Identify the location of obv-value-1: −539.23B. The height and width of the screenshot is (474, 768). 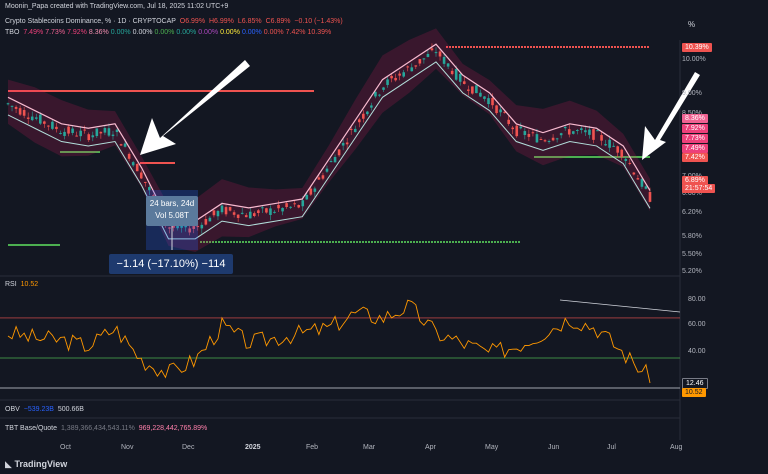
(38, 409).